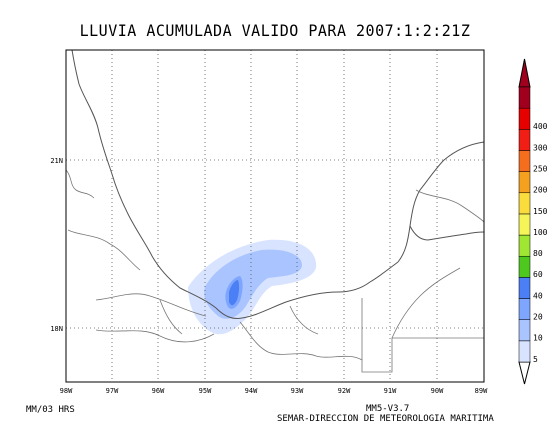  What do you see at coordinates (524, 373) in the screenshot?
I see `color-bar-min-arrow` at bounding box center [524, 373].